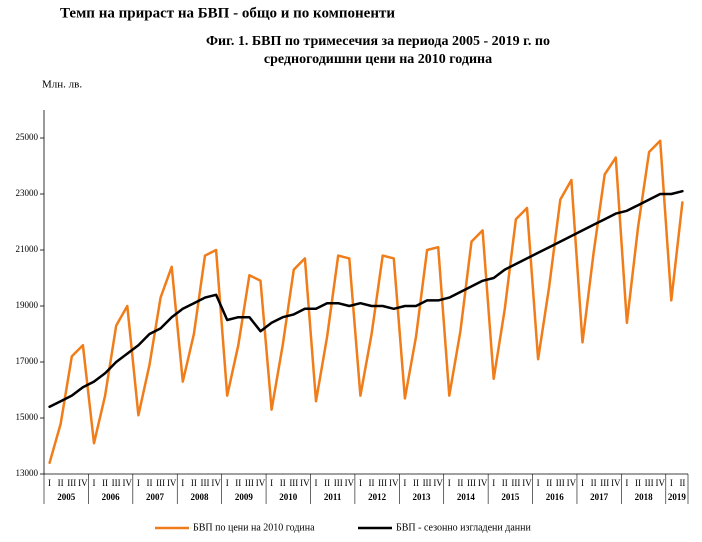  What do you see at coordinates (27, 137) in the screenshot?
I see `y-tick-label: 25000` at bounding box center [27, 137].